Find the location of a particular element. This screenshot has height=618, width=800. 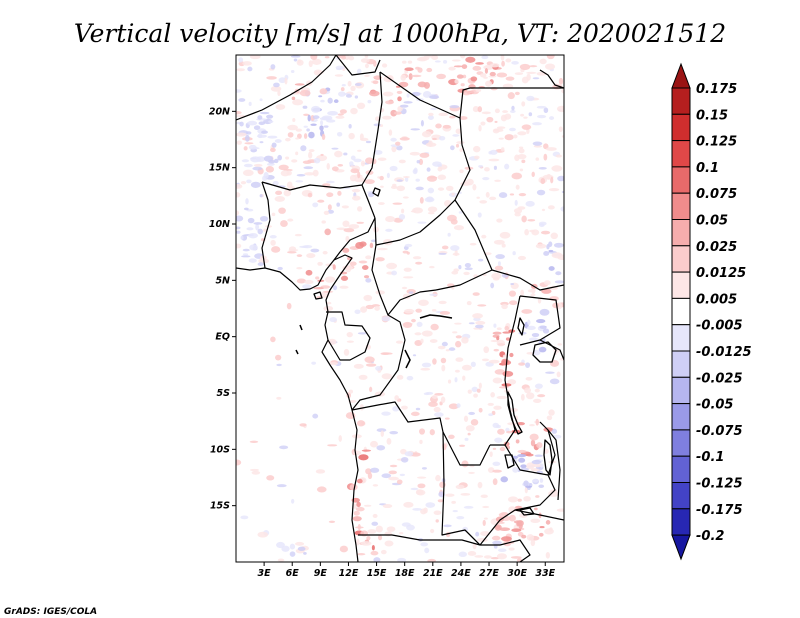

lake-chad is located at coordinates (376, 192).